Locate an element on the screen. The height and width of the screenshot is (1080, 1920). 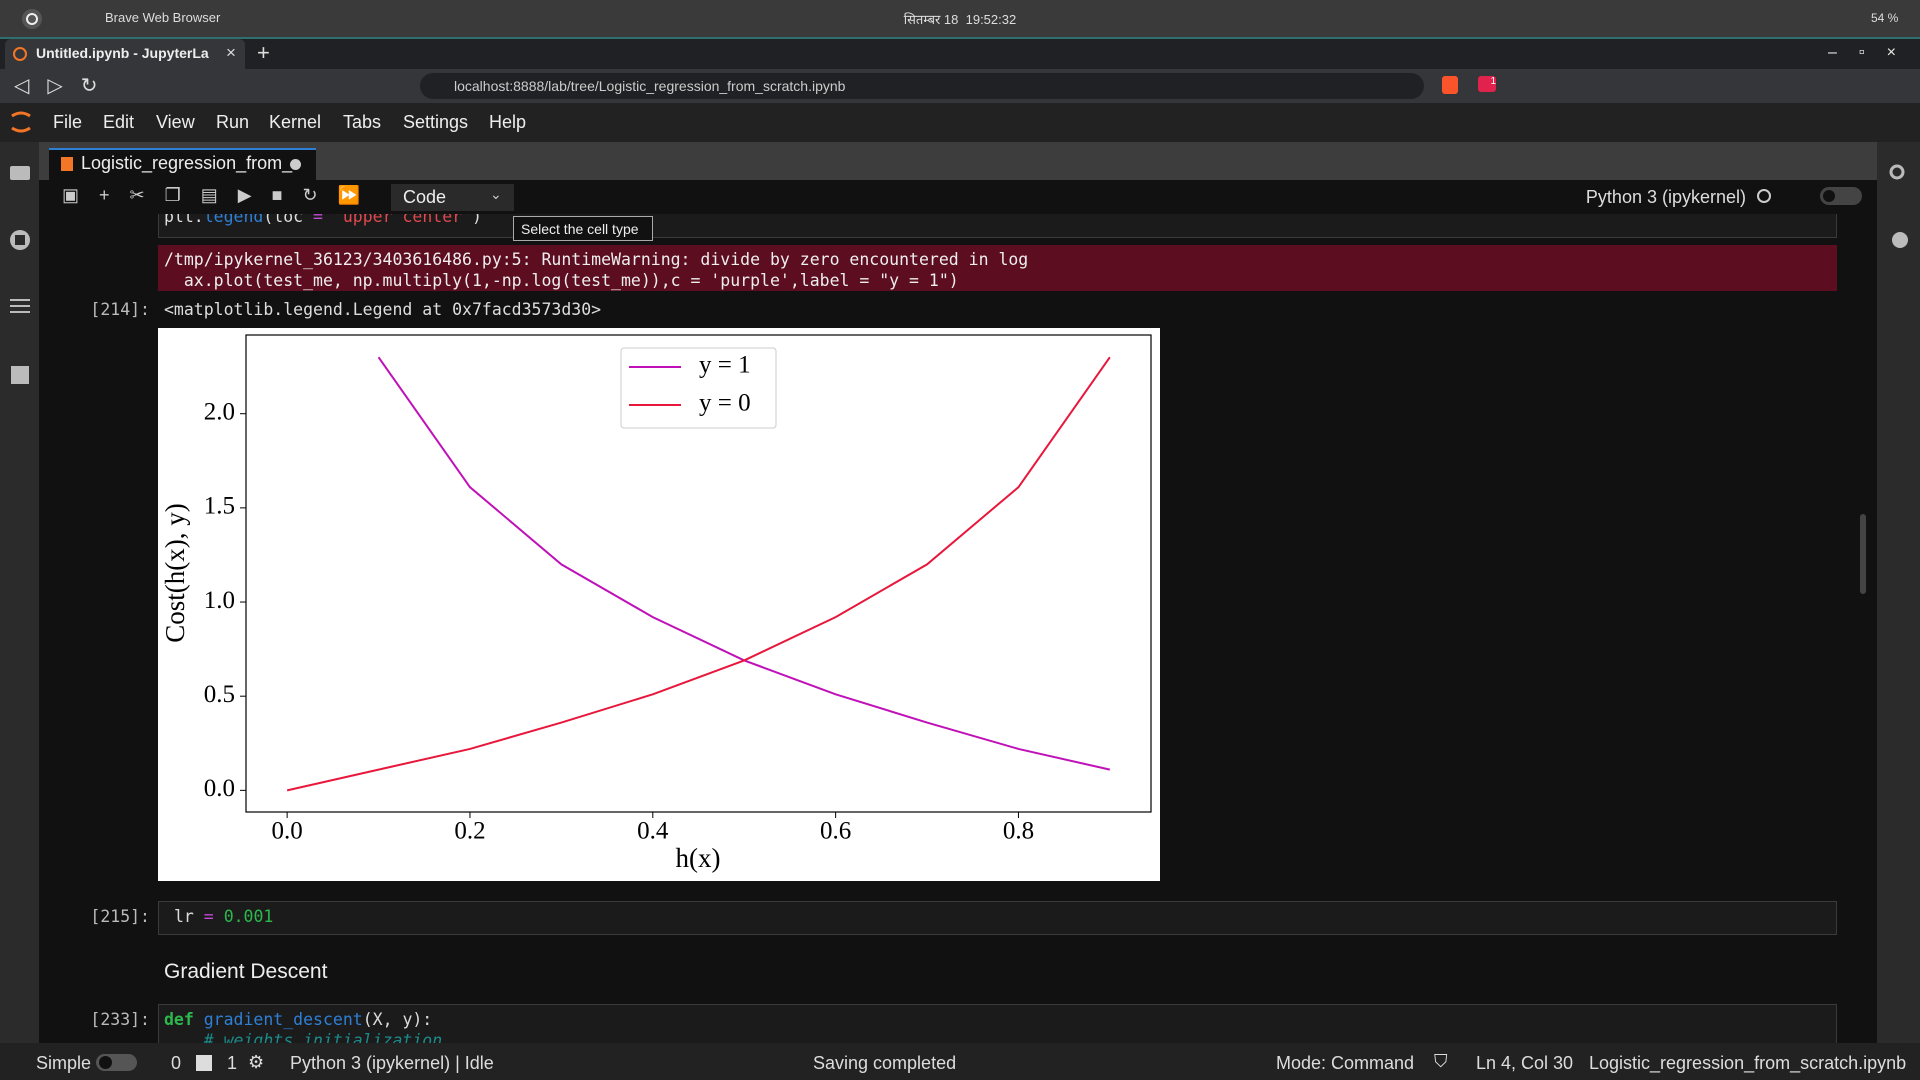
cell-type: Code is located at coordinates (425, 197).